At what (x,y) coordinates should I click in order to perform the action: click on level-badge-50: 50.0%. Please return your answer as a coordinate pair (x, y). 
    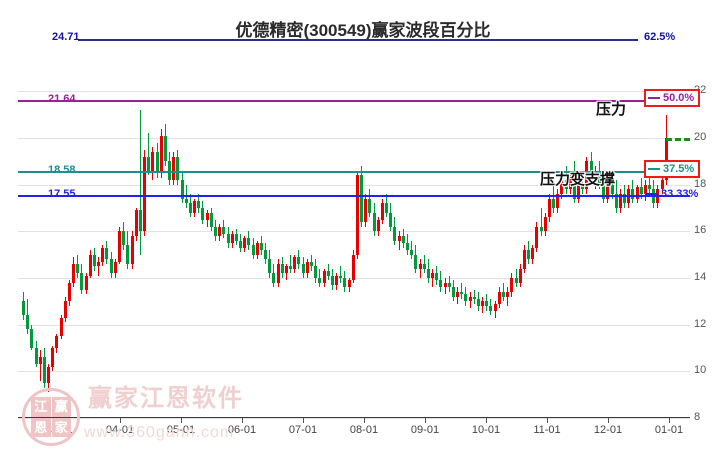
    Looking at the image, I should click on (672, 97).